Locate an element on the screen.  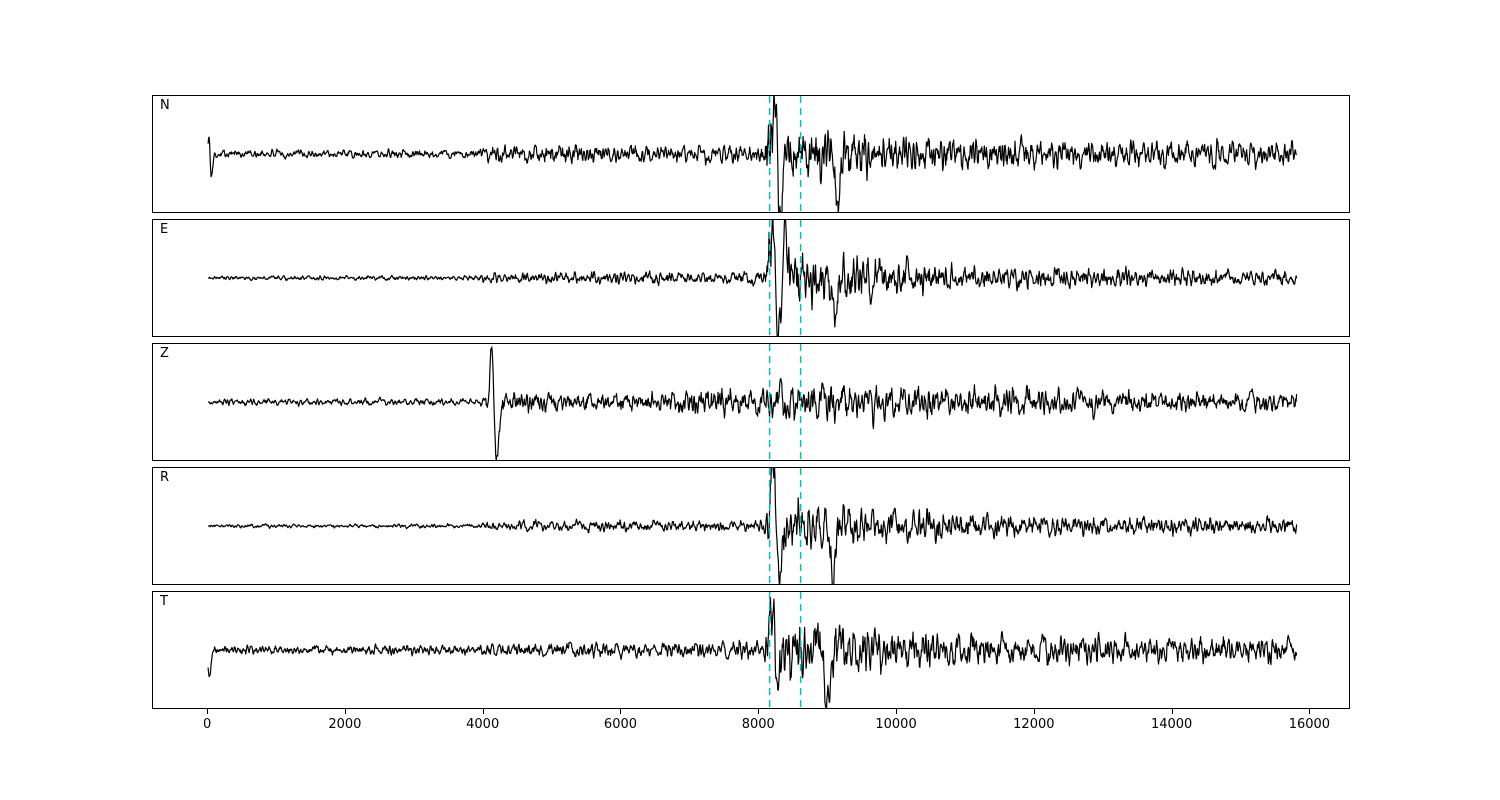
panel-label: T is located at coordinates (164, 601).